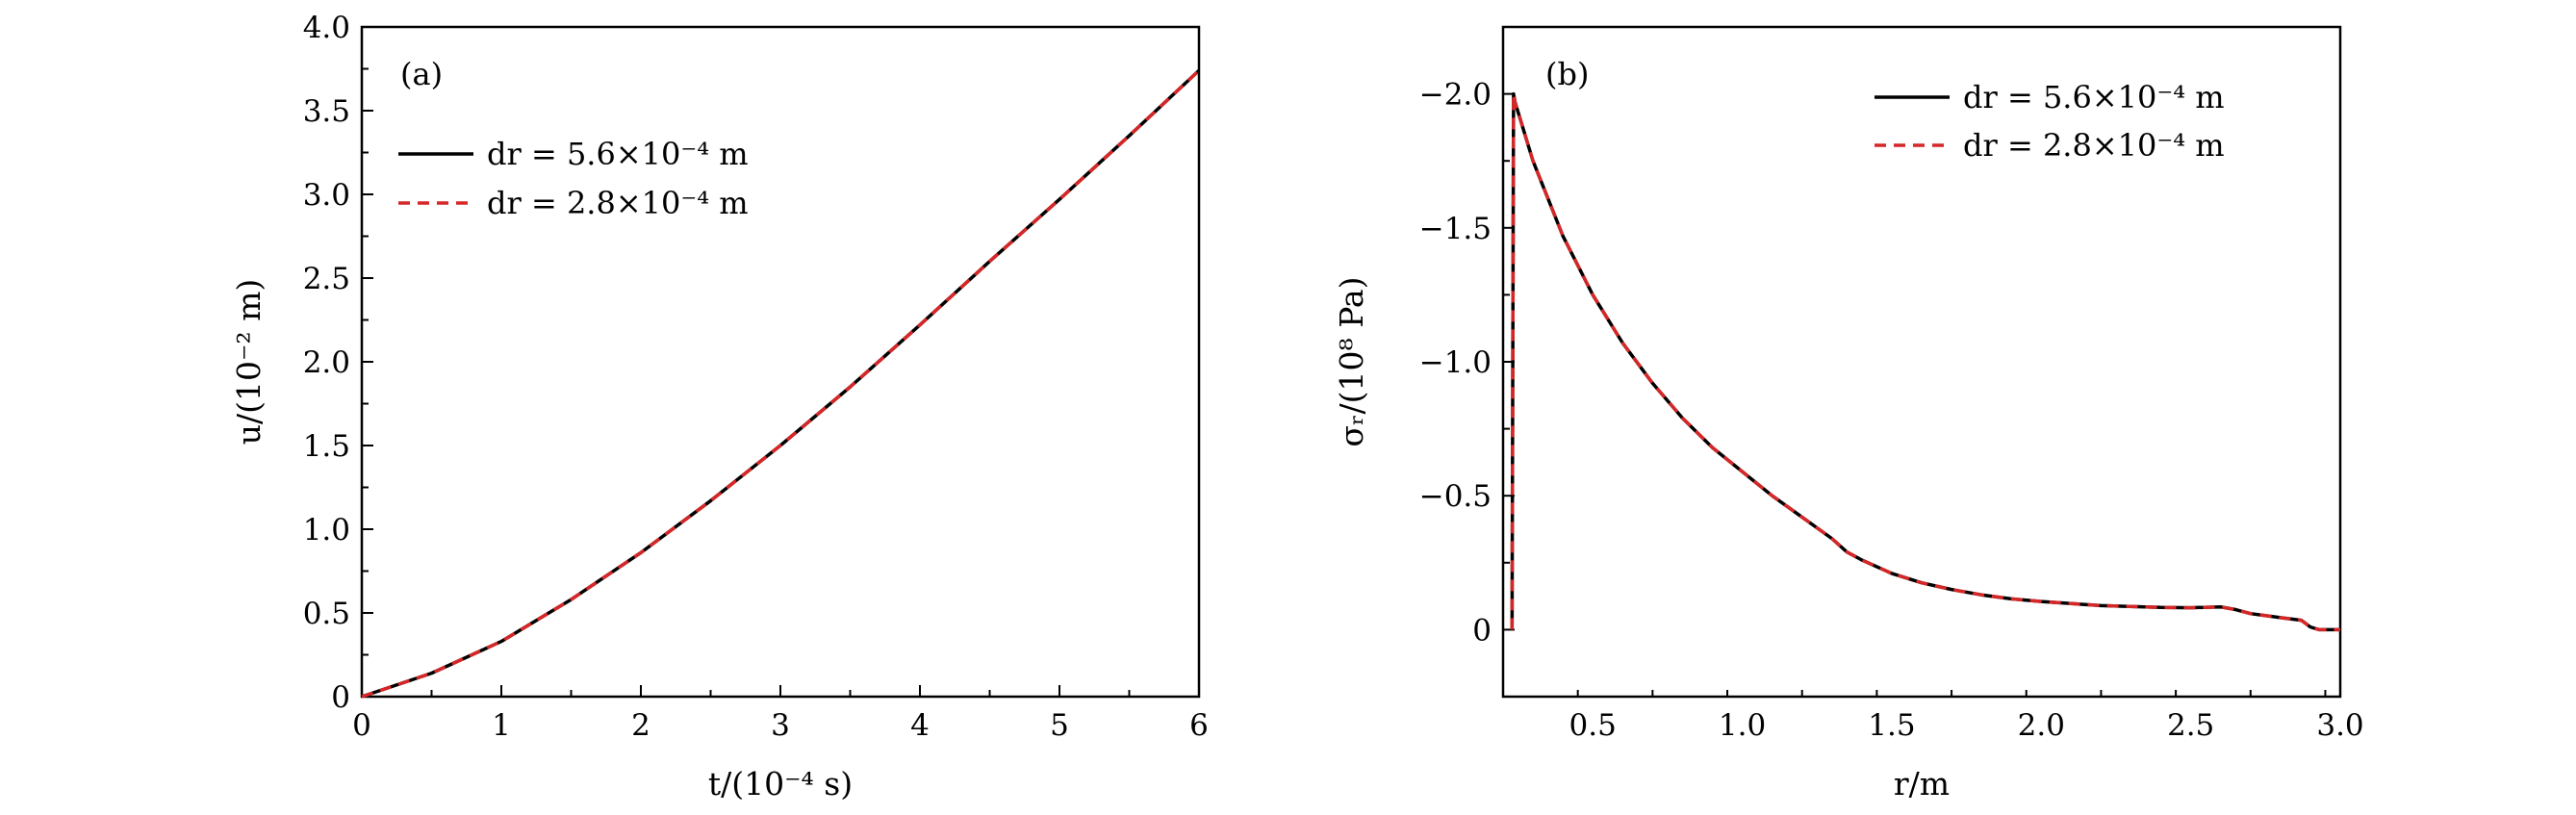 The height and width of the screenshot is (815, 2576). Describe the element at coordinates (501, 725) in the screenshot. I see `panel-a-x-tick-label: 1` at that location.